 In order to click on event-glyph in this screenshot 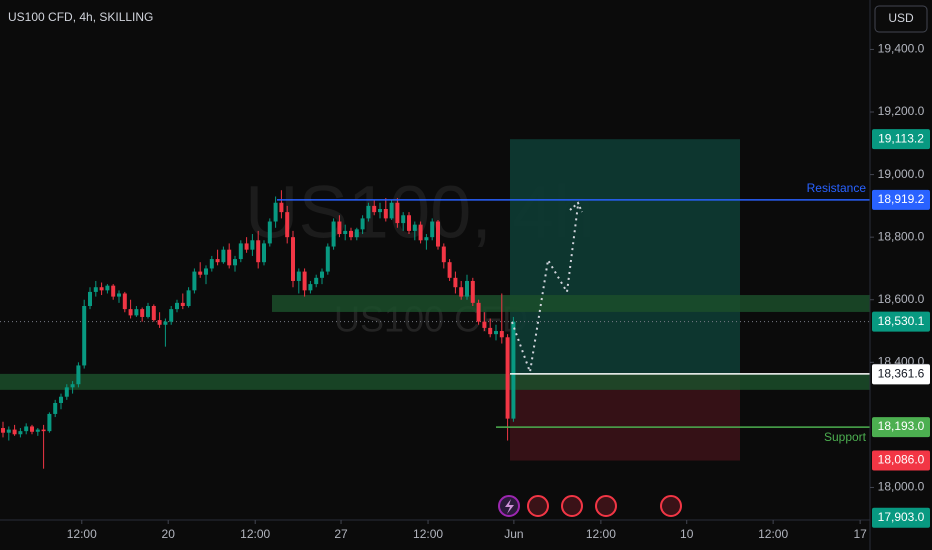, I will do `click(509, 506)`.